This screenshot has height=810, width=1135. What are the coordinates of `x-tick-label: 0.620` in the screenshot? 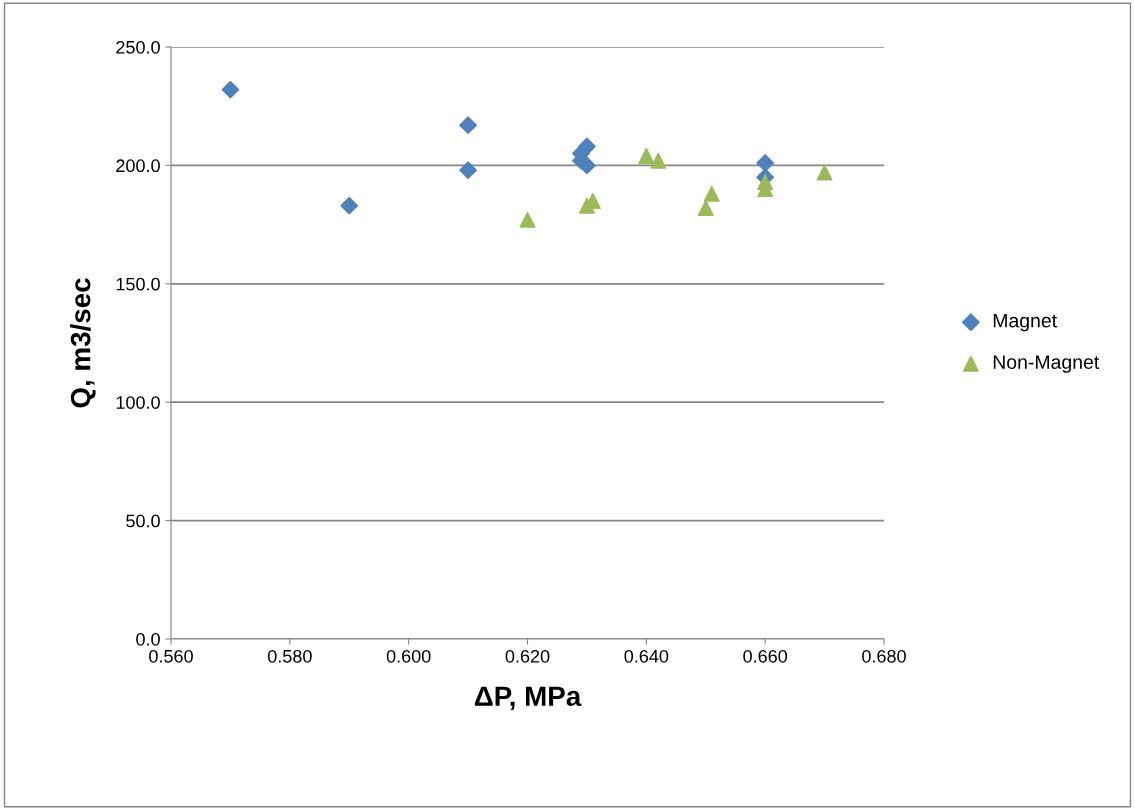 It's located at (527, 656).